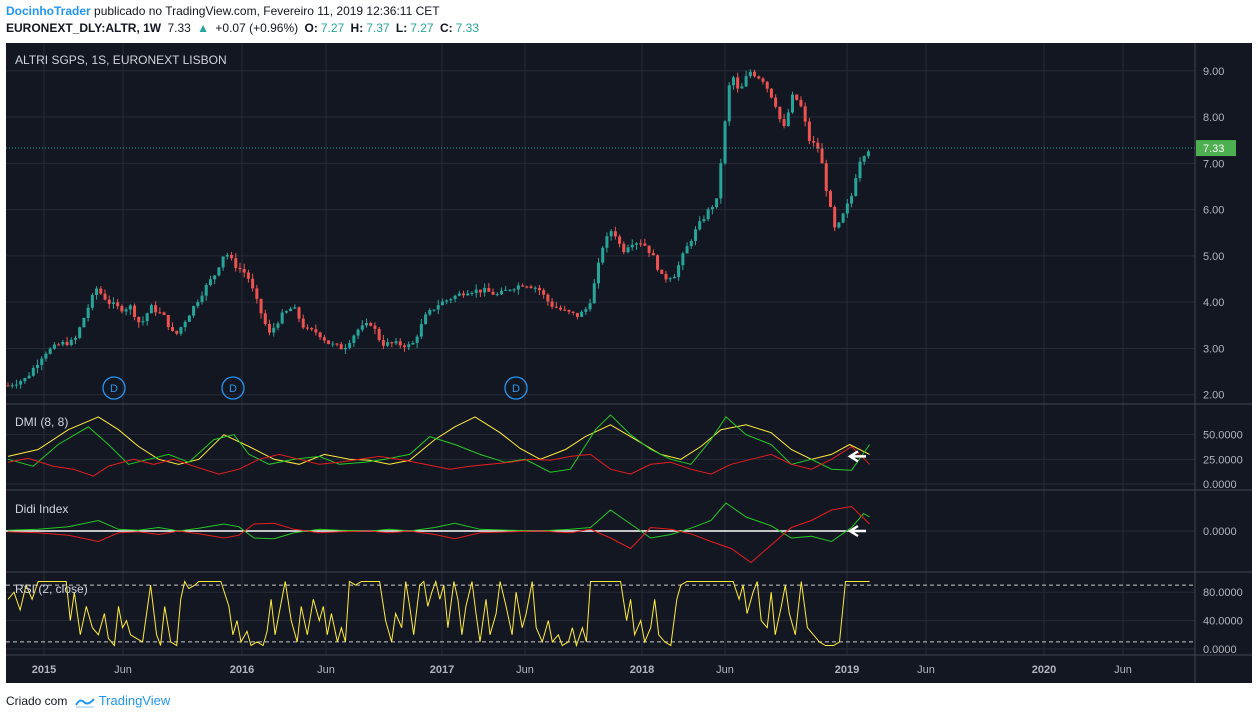 The image size is (1258, 719). What do you see at coordinates (48, 11) in the screenshot?
I see `author-name: DocinhoTrader` at bounding box center [48, 11].